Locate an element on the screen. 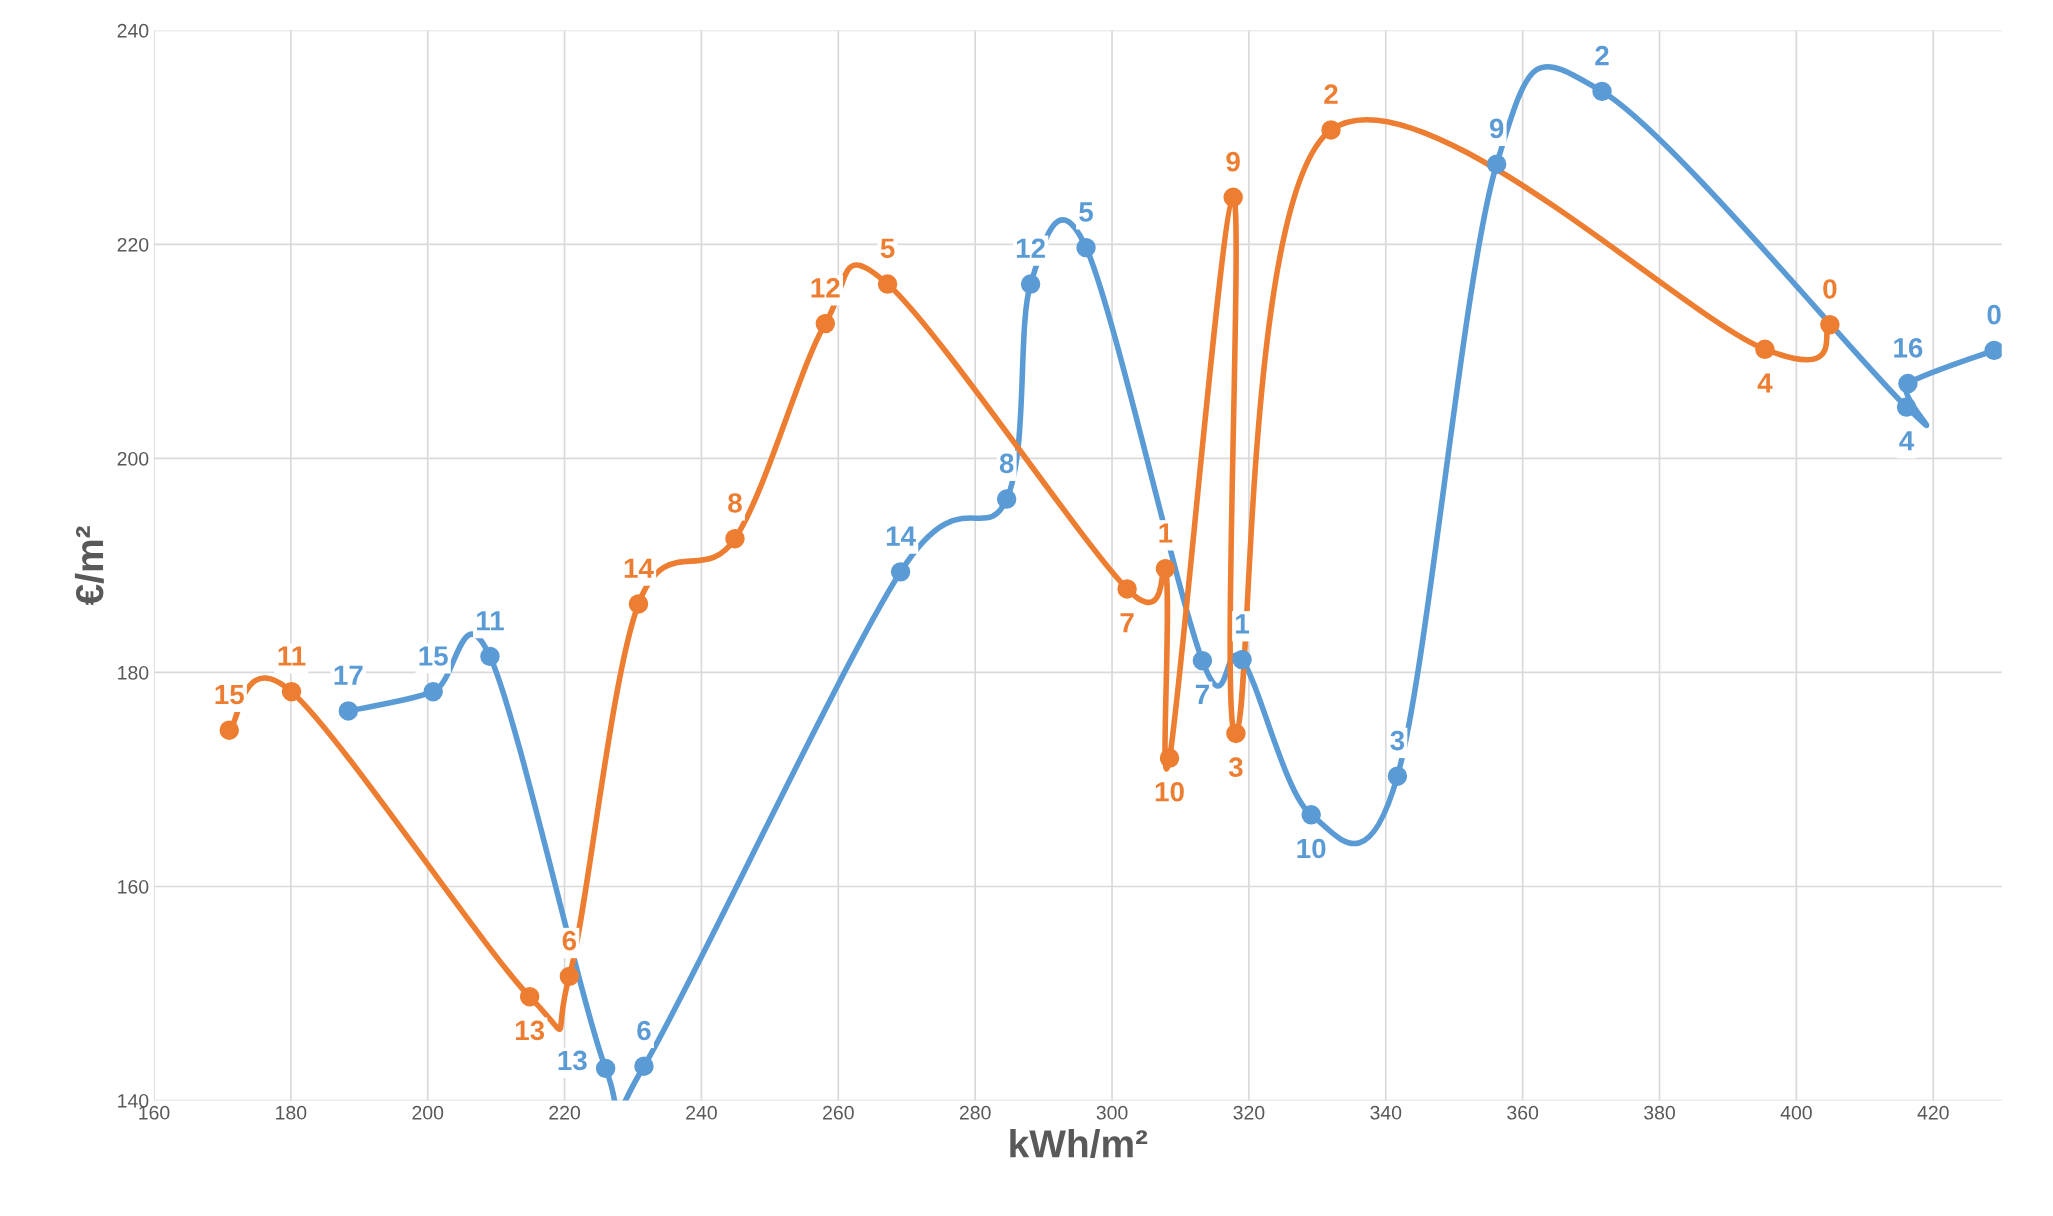 This screenshot has height=1216, width=2053. y-tick-label: 160 is located at coordinates (133, 886).